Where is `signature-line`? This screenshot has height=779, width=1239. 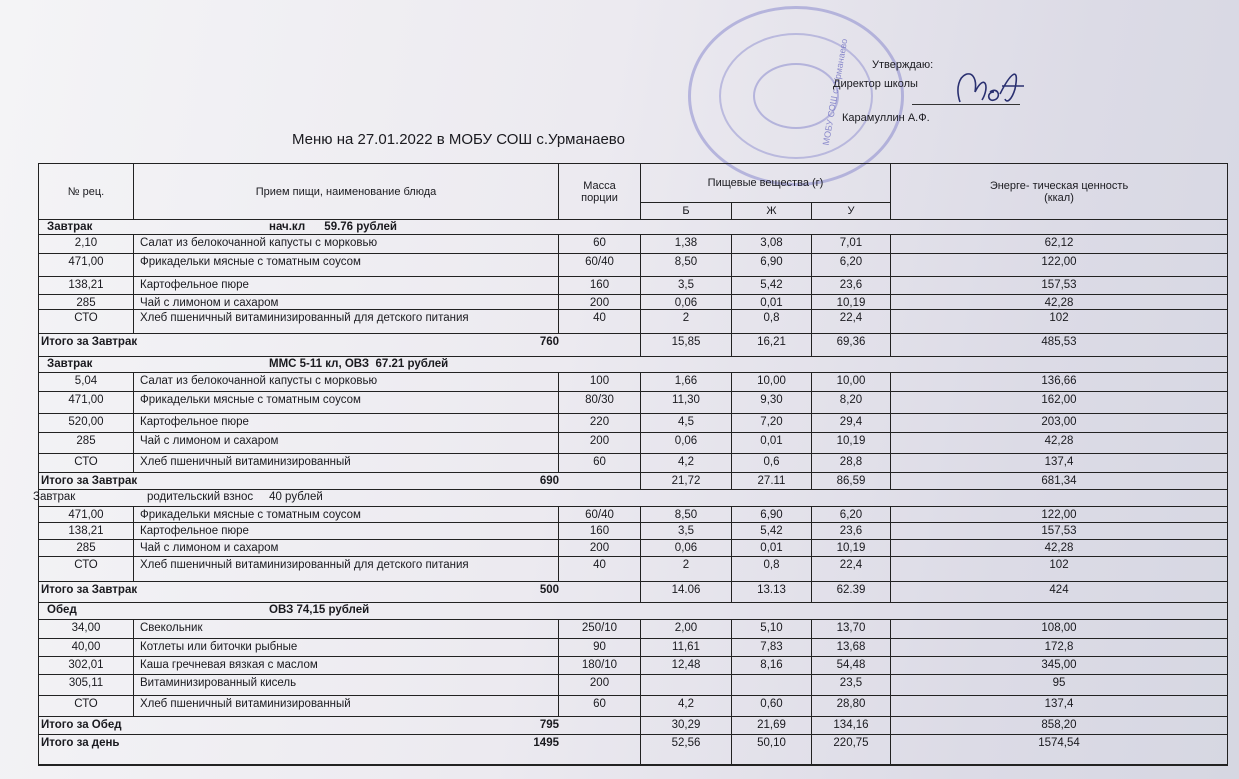
signature-line is located at coordinates (966, 104).